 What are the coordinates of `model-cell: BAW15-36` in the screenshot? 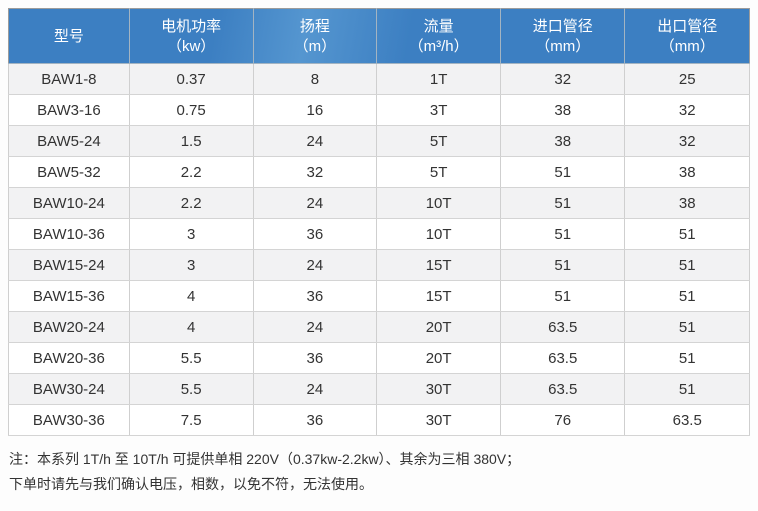 It's located at (69, 296).